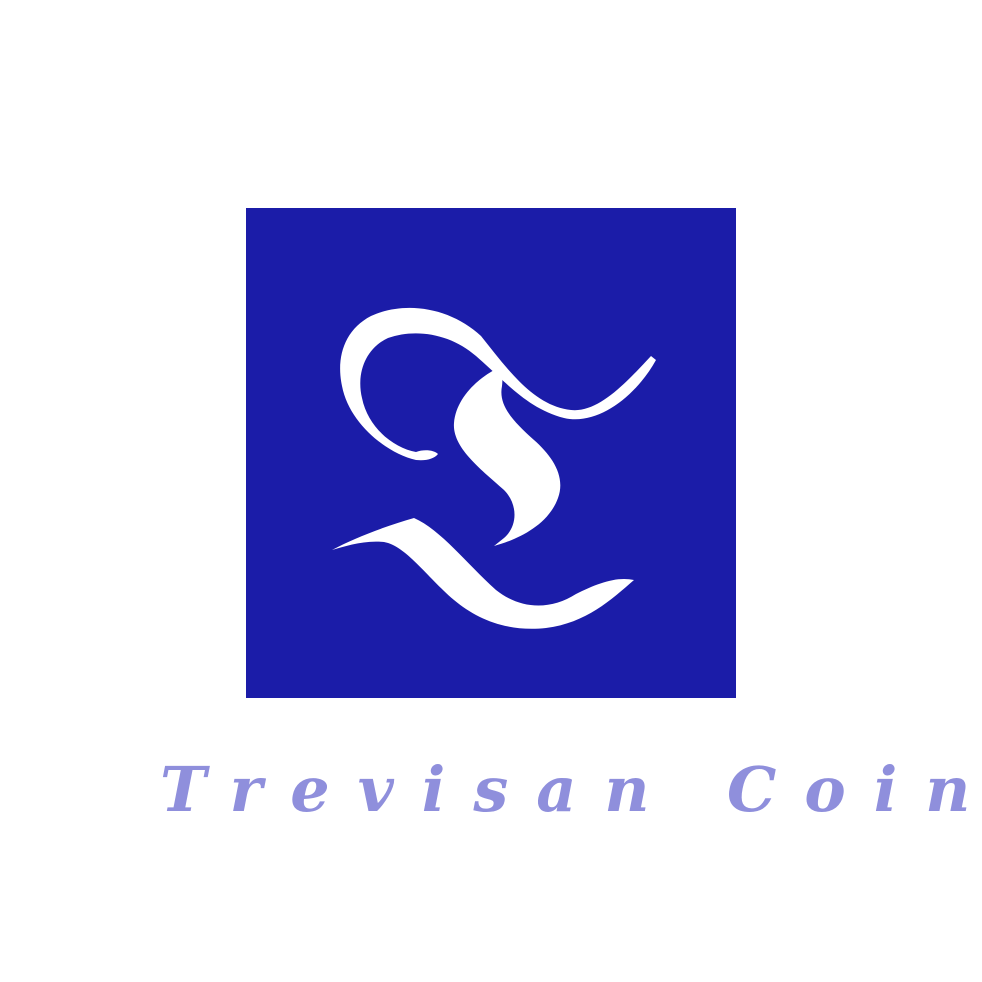 This screenshot has width=982, height=982. Describe the element at coordinates (571, 789) in the screenshot. I see `brand-wordmark: Trevisan Coin` at that location.